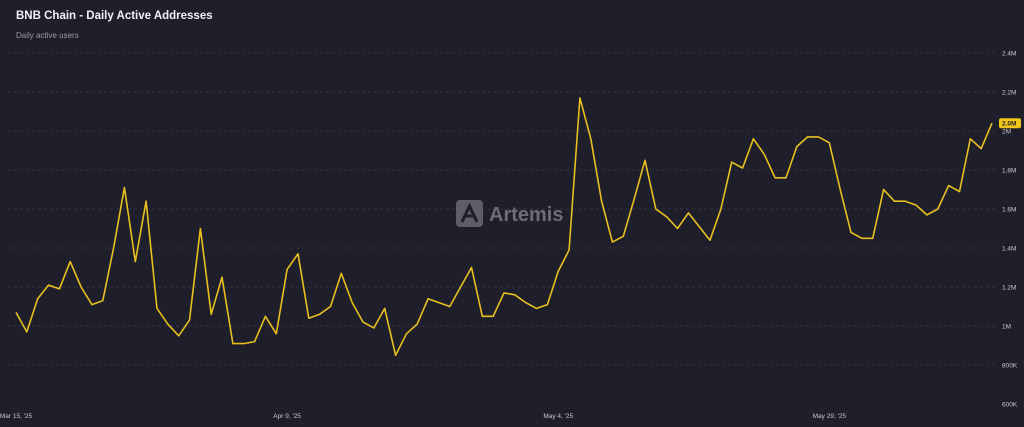 The width and height of the screenshot is (1024, 427). What do you see at coordinates (1009, 210) in the screenshot?
I see `y-tick-label: 1.6M` at bounding box center [1009, 210].